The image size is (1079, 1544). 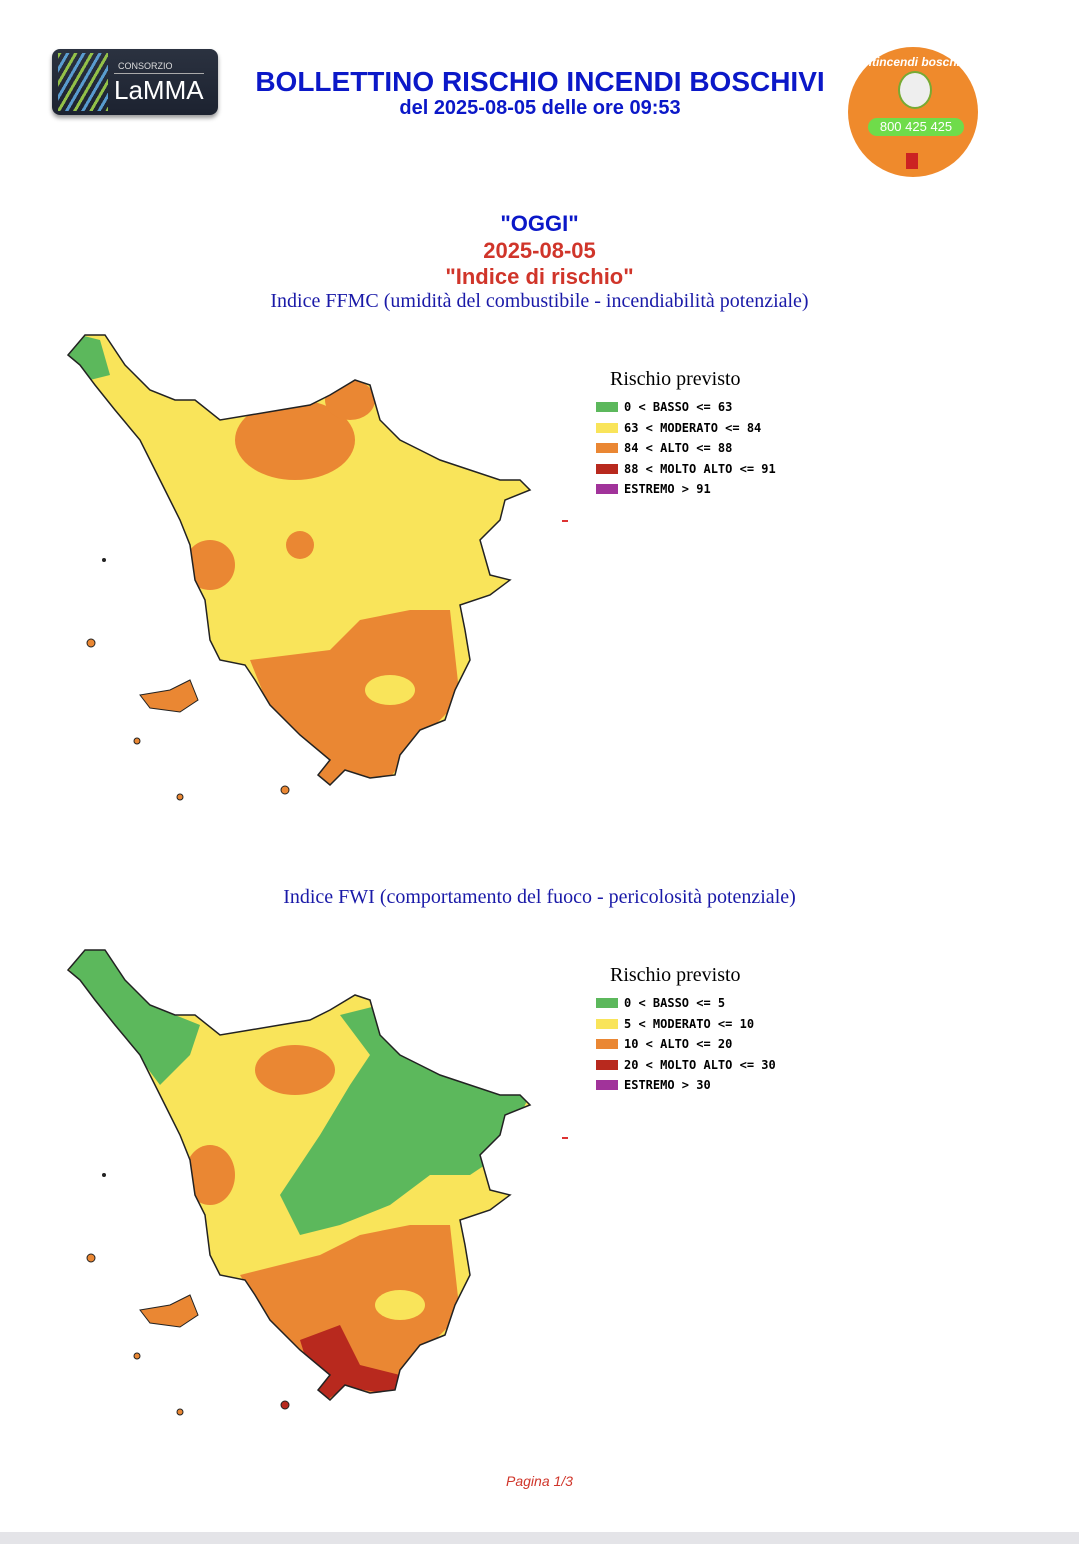 What do you see at coordinates (540, 108) in the screenshot?
I see `bulletin-subtitle: del 2025-08-05 delle ore 09:53` at bounding box center [540, 108].